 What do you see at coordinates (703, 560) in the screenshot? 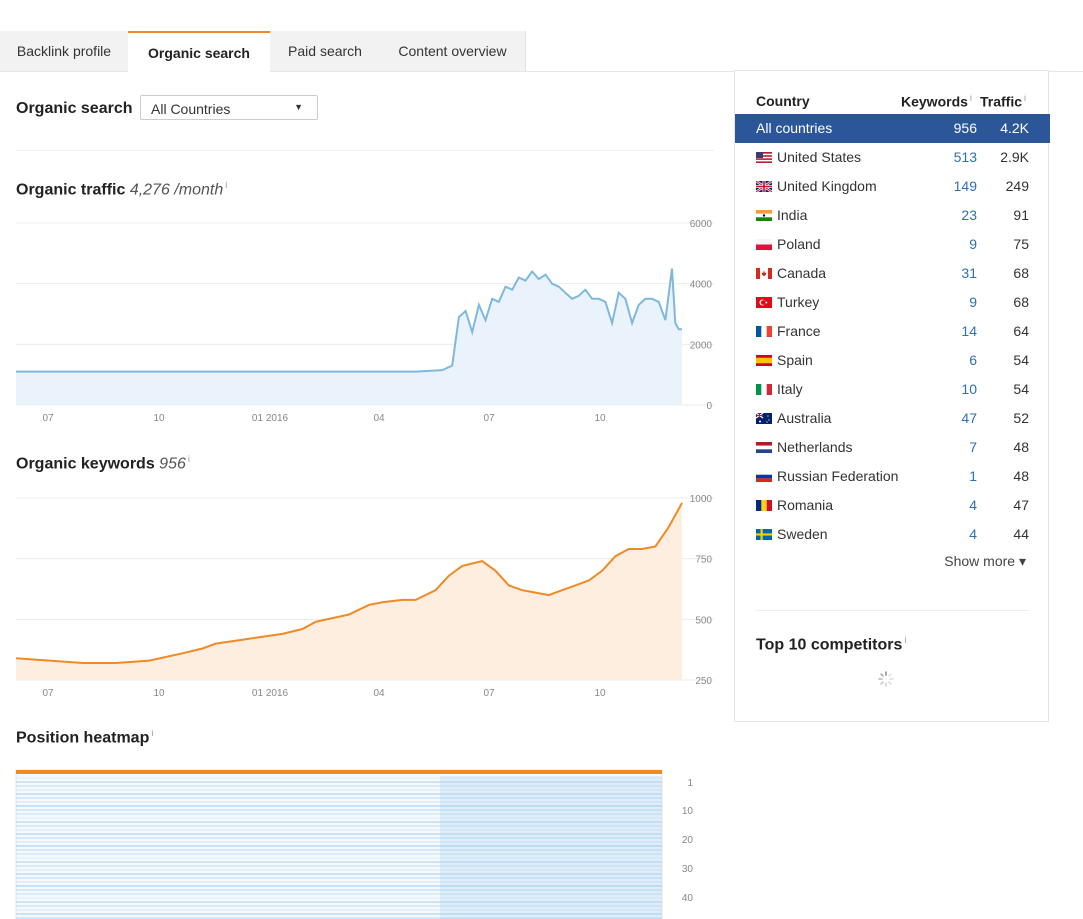
I see `y-tick-label: 750` at bounding box center [703, 560].